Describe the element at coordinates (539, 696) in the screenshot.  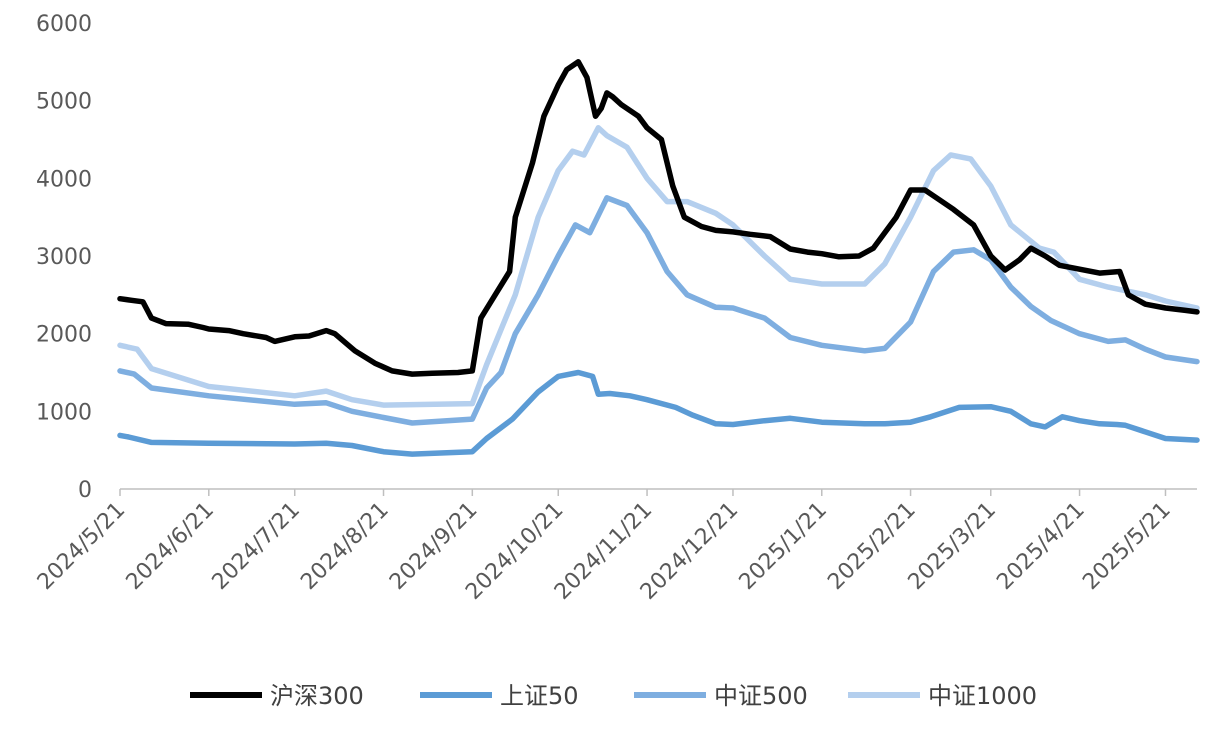
I see `legend-label: 上证50` at that location.